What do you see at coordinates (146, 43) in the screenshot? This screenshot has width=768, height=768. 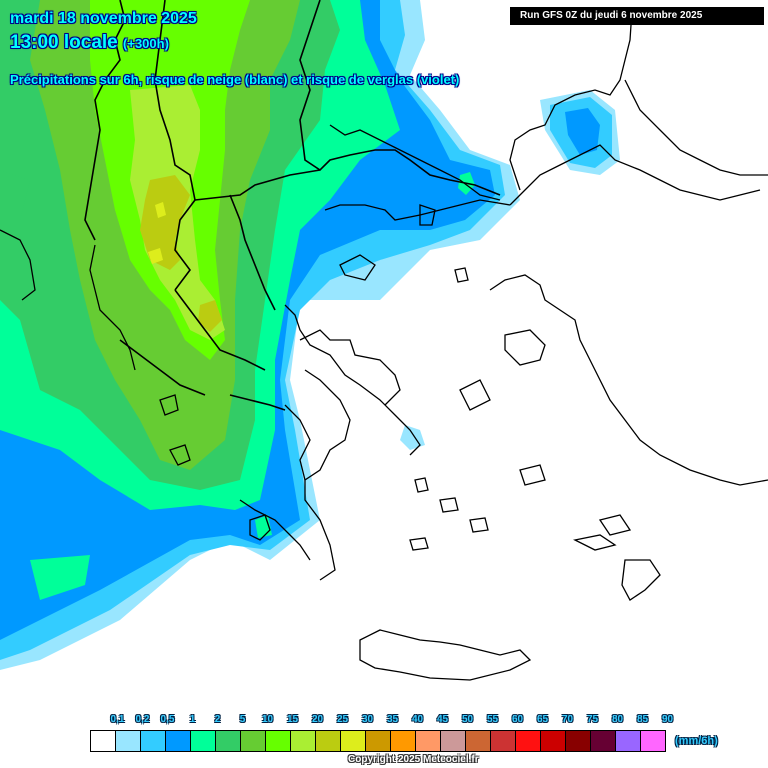 I see `forecast-lead-hours: (+300h)` at bounding box center [146, 43].